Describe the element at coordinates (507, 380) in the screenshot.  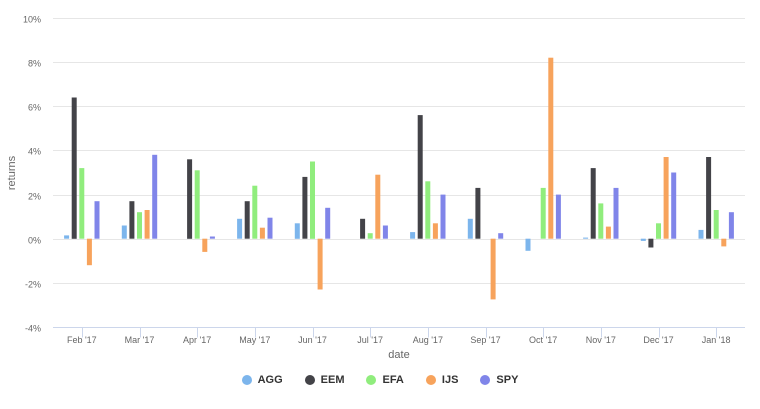
I see `legend-label: SPY` at that location.